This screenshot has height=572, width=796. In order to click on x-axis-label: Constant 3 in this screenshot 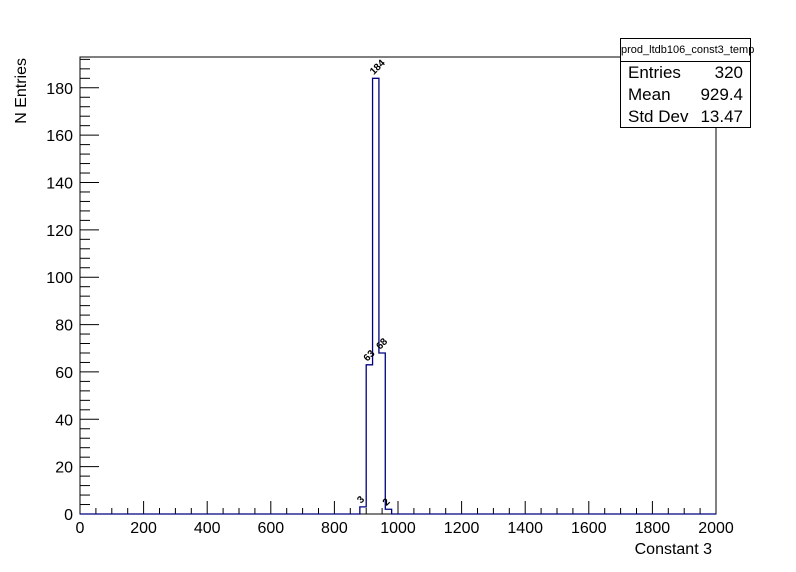, I will do `click(673, 549)`.